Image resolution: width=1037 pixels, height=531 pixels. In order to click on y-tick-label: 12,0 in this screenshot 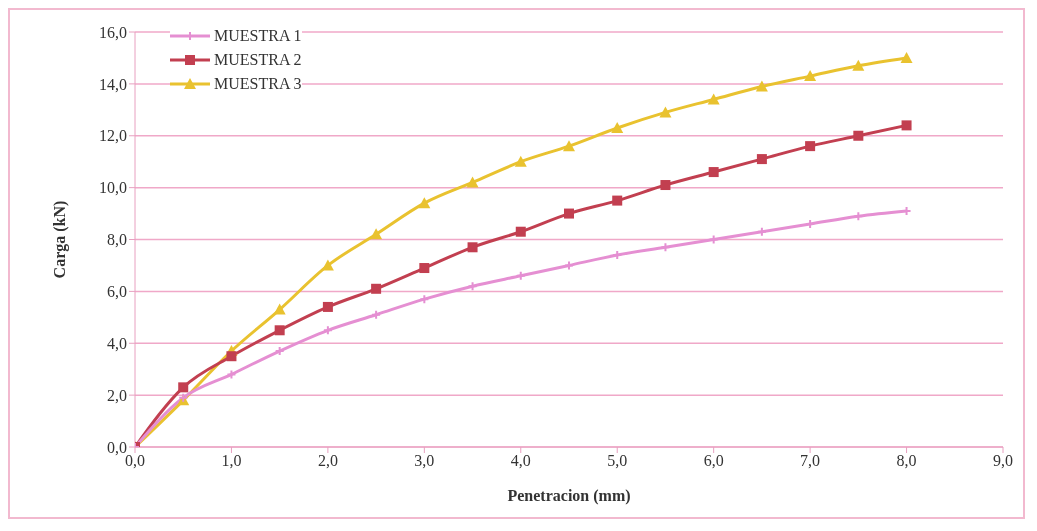, I will do `click(113, 136)`.